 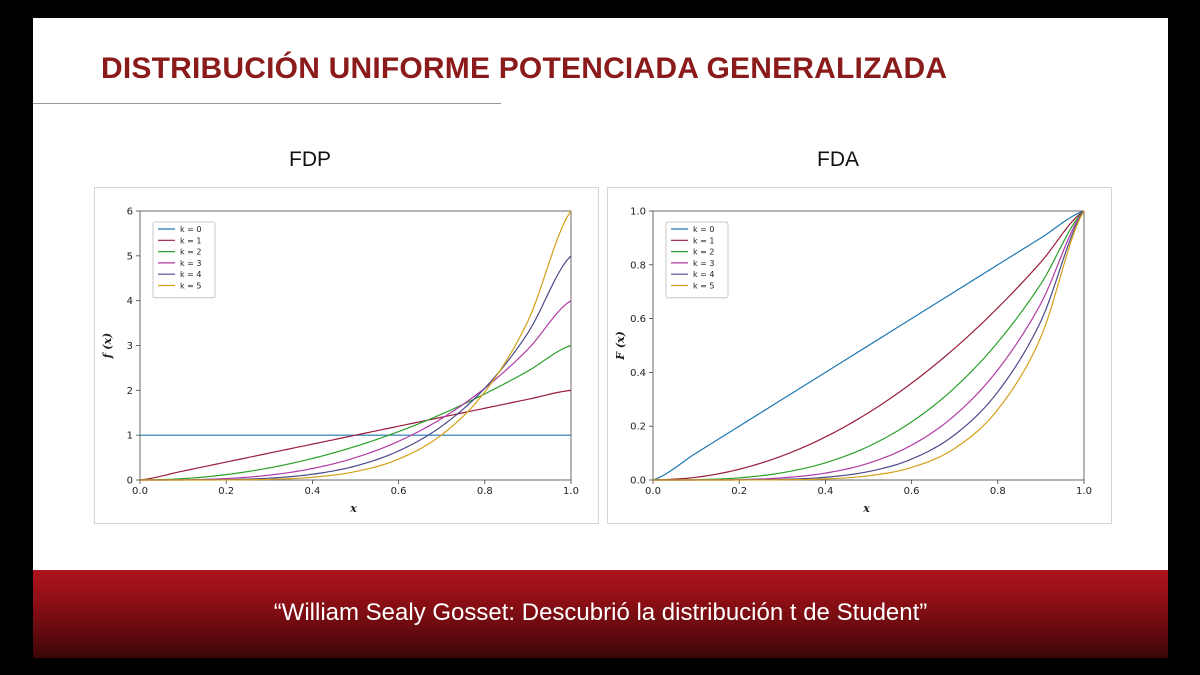 I want to click on cdf-y-tick-label: 1.0, so click(x=638, y=212).